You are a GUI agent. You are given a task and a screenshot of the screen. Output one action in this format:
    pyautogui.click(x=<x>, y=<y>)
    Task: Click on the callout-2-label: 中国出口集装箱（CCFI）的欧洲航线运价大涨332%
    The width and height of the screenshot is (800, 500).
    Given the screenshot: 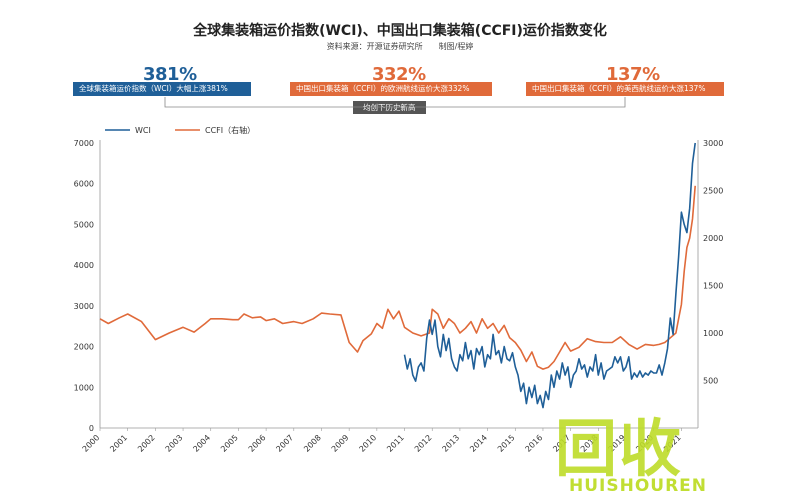 What is the action you would take?
    pyautogui.click(x=391, y=89)
    